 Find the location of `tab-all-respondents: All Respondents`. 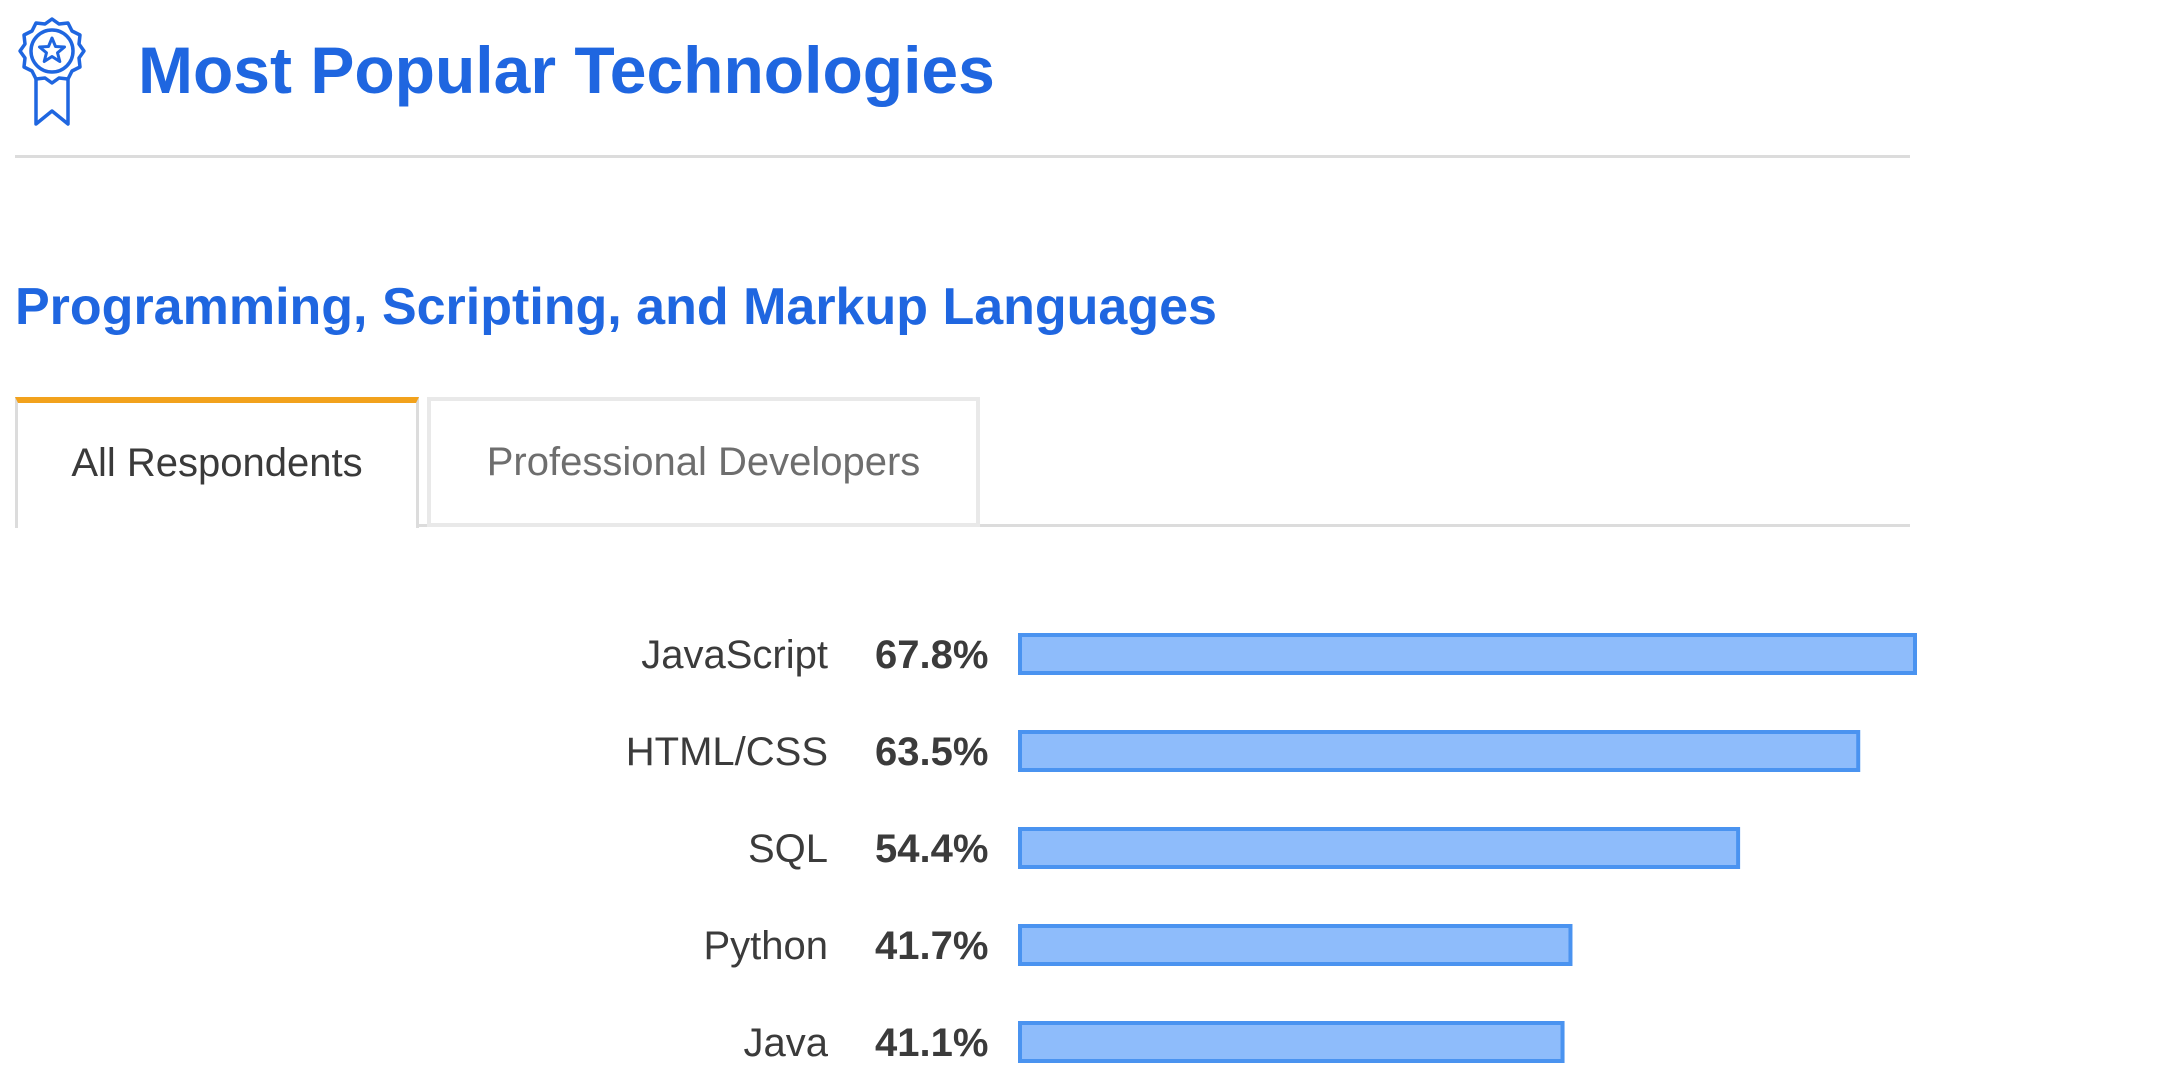

tab-all-respondents: All Respondents is located at coordinates (217, 462).